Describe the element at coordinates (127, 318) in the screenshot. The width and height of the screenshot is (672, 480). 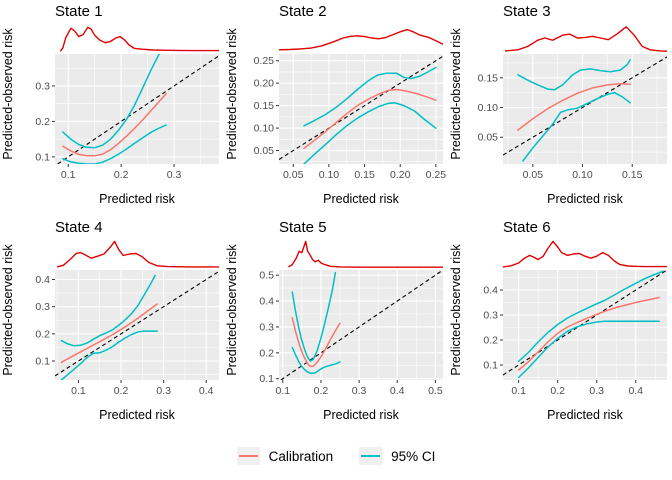
I see `panel-plot-state-4: 0.1 0.2 0.3 0.4 0.1 0.2 0.3 0.4` at that location.